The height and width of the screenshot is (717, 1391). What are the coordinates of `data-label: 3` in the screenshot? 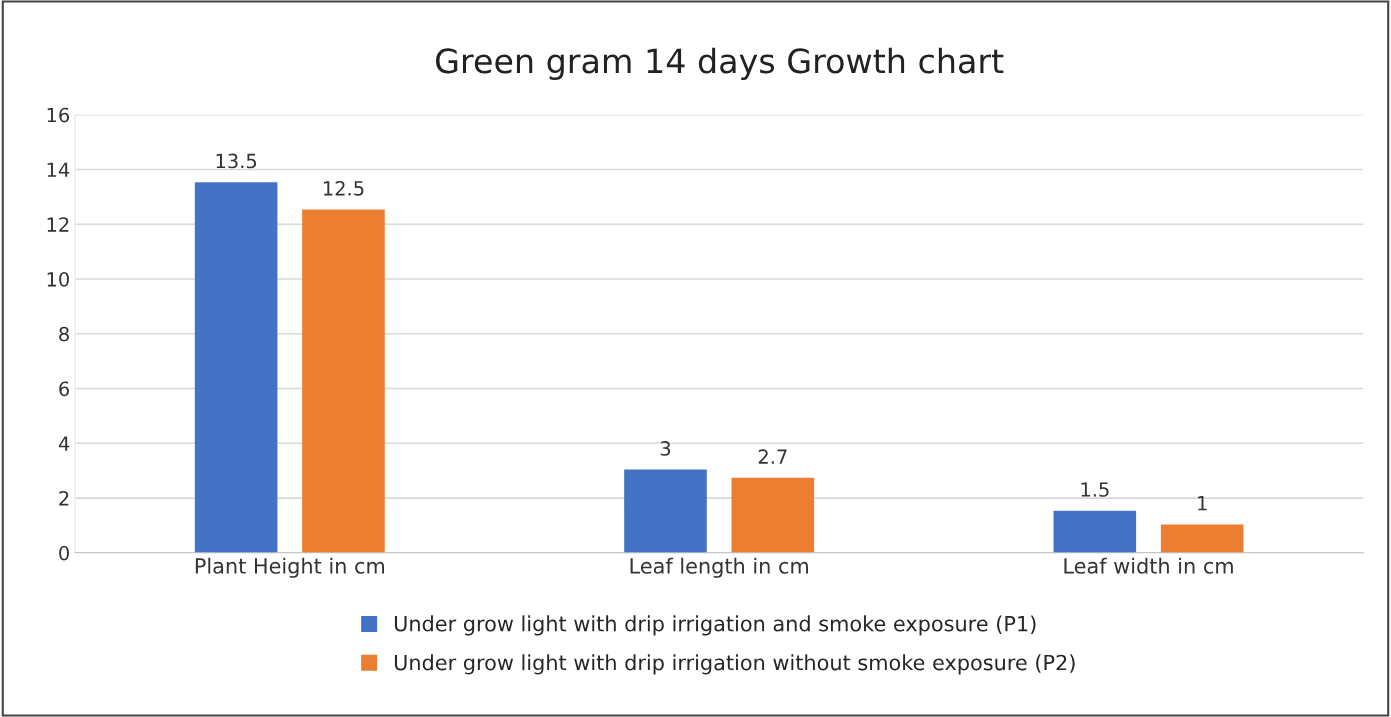 It's located at (665, 448).